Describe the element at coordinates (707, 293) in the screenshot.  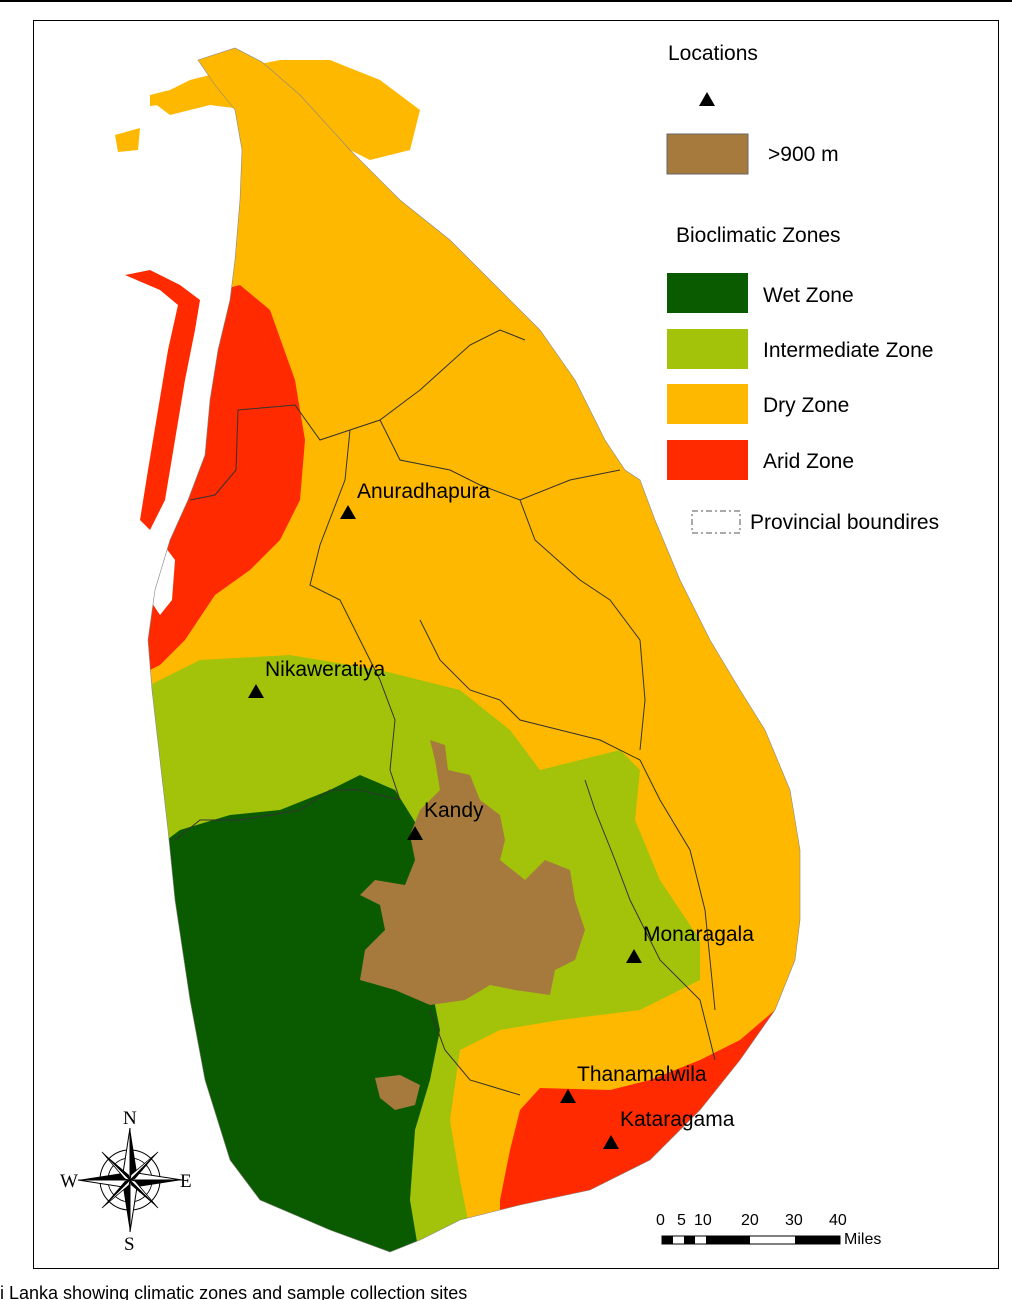
I see `legend-wet-swatch` at that location.